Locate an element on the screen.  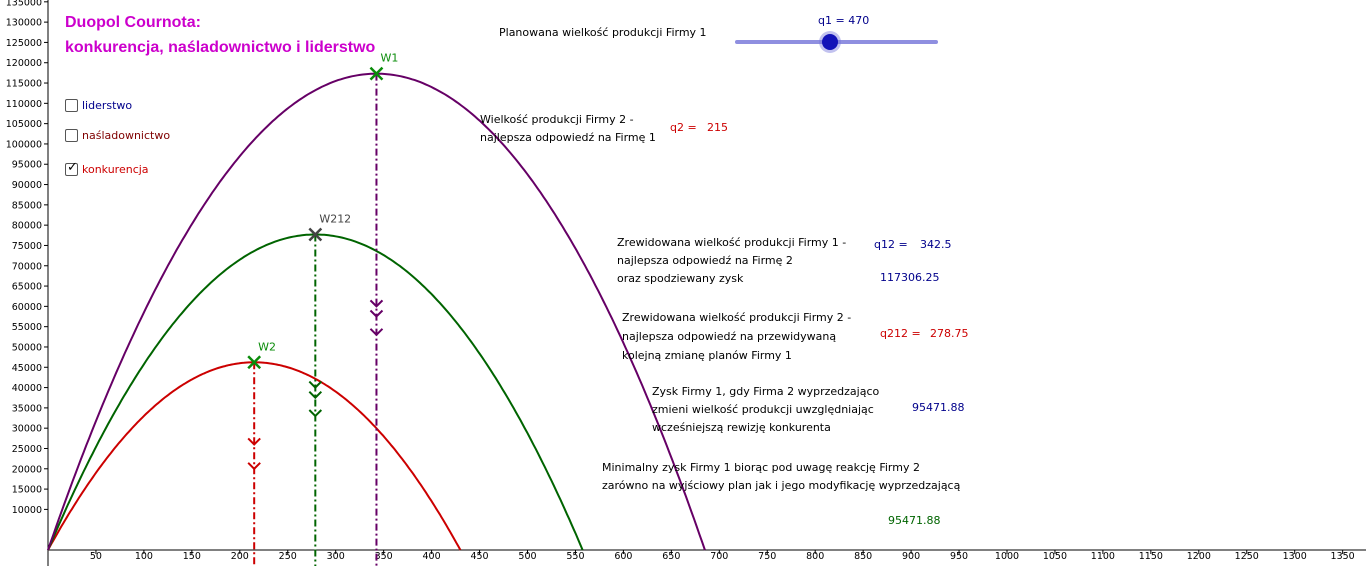
y-tick-label: 25000 is located at coordinates (27, 449).